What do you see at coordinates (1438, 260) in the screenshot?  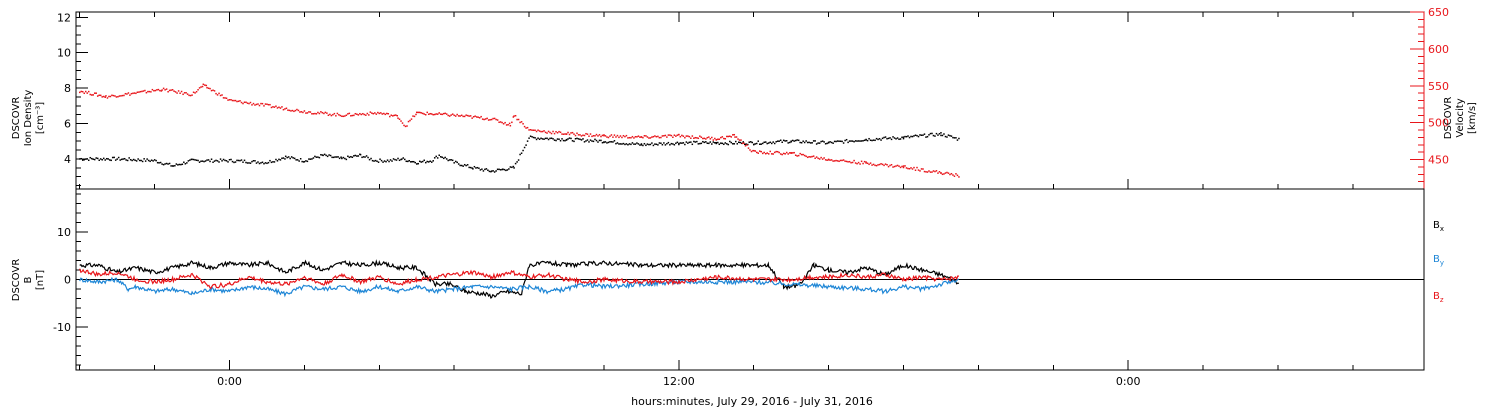 I see `legend-by: By` at bounding box center [1438, 260].